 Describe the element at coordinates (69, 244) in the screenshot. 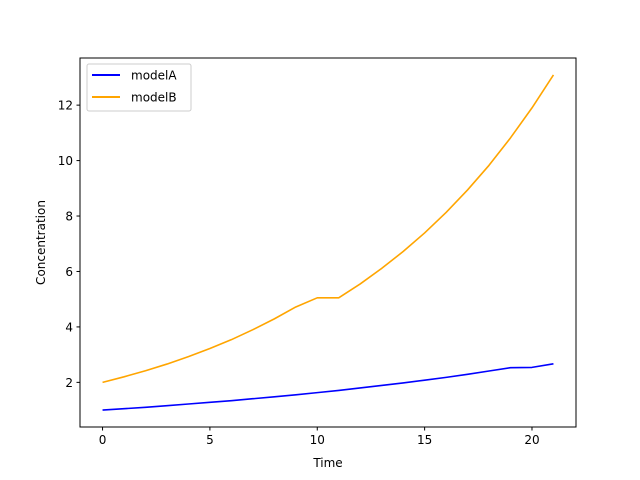

I see `y-axis-ticks: 2 4 6 8 10 12` at that location.